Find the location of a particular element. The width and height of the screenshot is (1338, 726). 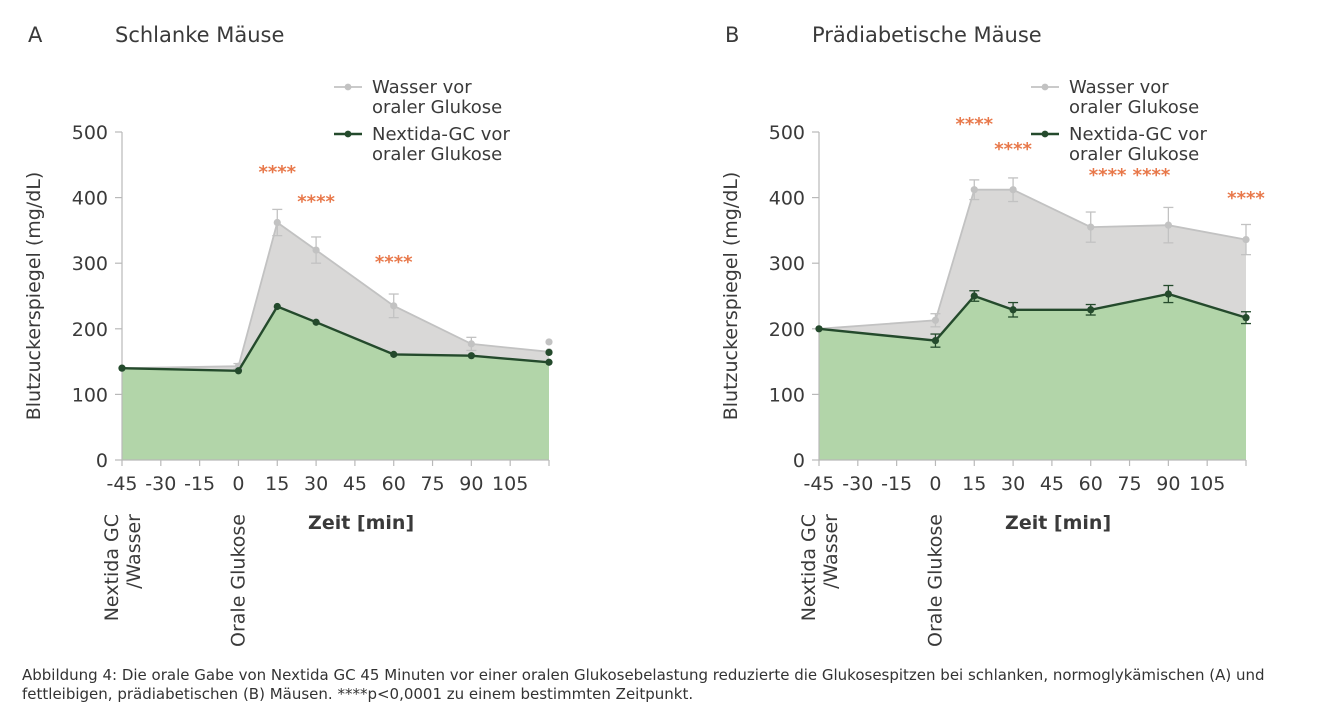

panel-title: Schlanke Mäuse is located at coordinates (199, 35).